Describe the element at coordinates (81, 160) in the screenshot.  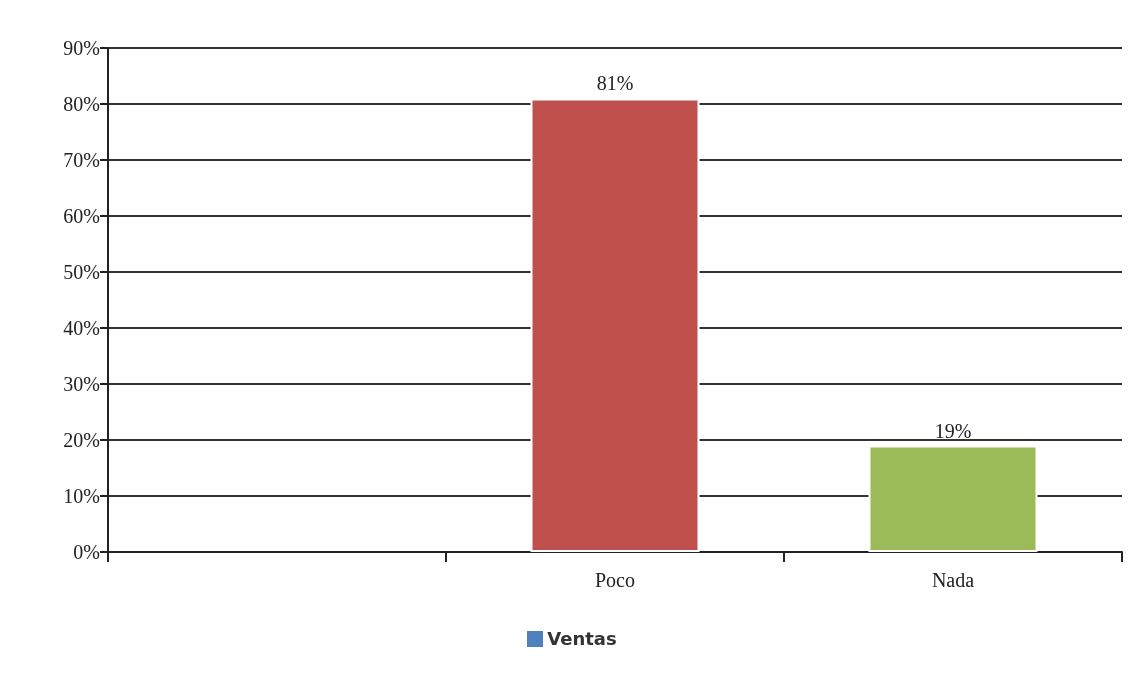
I see `y-tick-label: 70%` at that location.